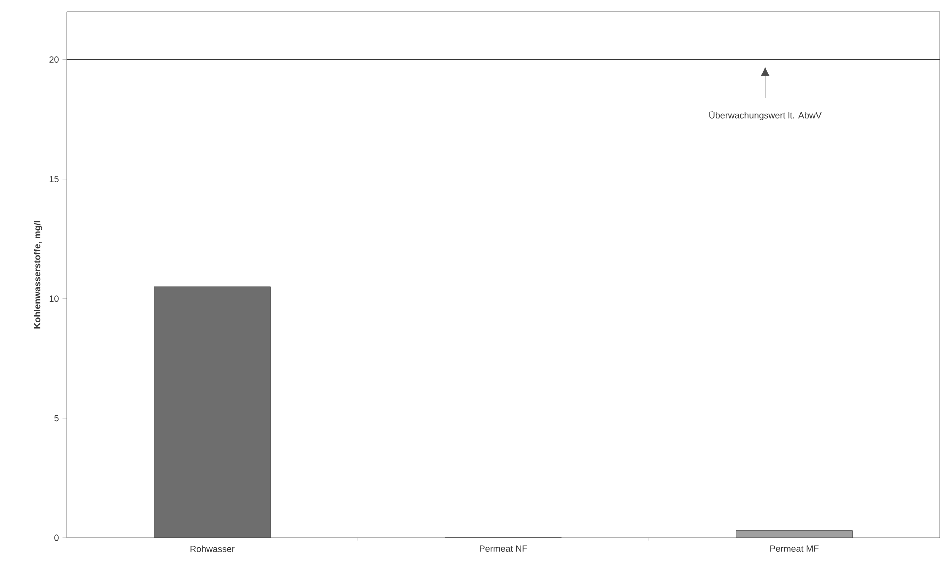 This screenshot has width=940, height=578. Describe the element at coordinates (504, 549) in the screenshot. I see `x-tick-label: Permeat NF` at that location.